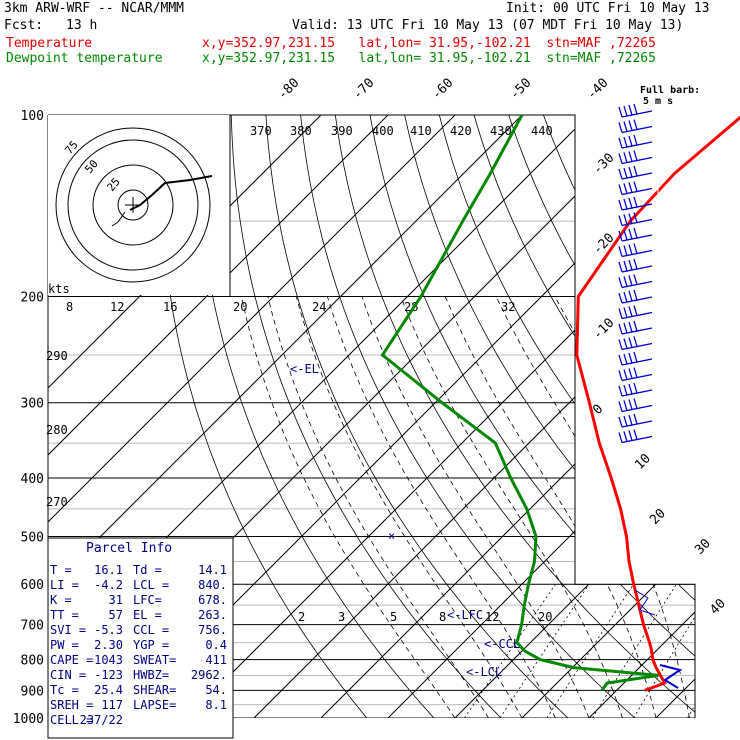 The height and width of the screenshot is (740, 740). What do you see at coordinates (108, 660) in the screenshot?
I see `parcel-info-value: 1043` at bounding box center [108, 660].